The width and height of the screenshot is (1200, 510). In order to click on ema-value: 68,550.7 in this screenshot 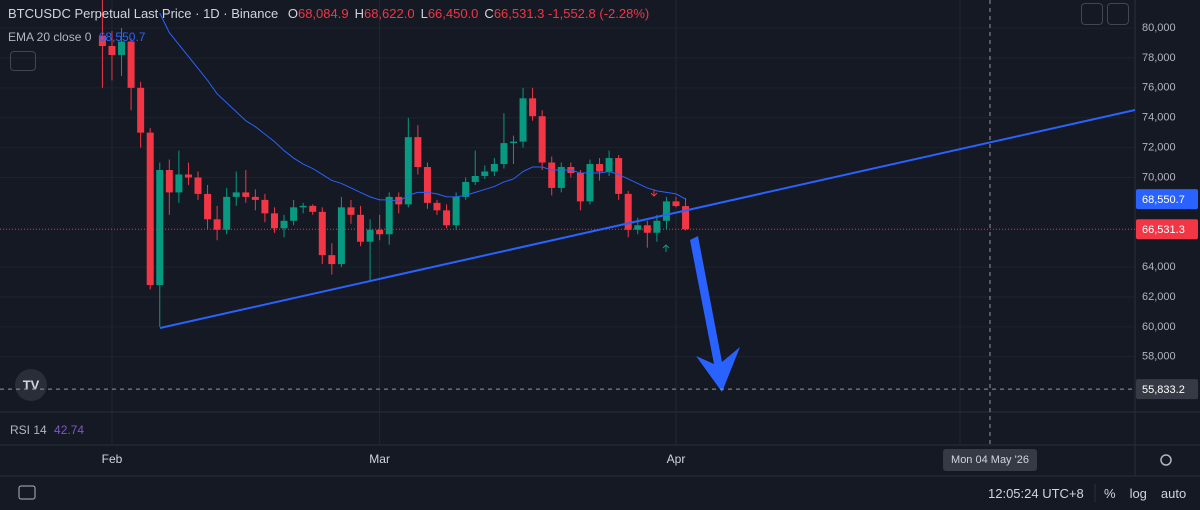, I will do `click(122, 37)`.